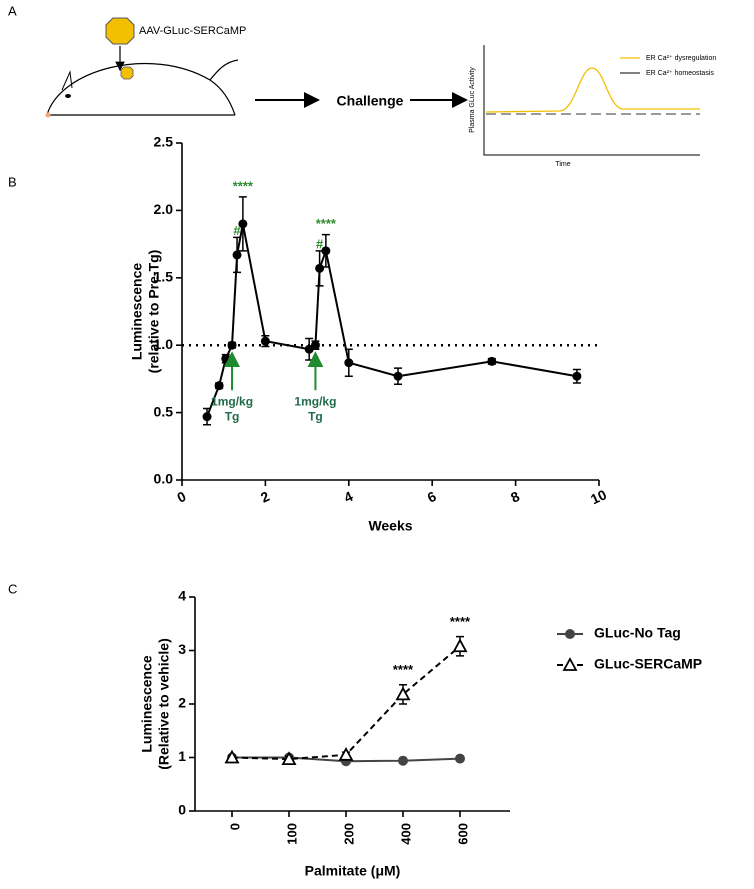 This screenshot has height=889, width=754. I want to click on legend-label: GLuc-No Tag, so click(637, 633).